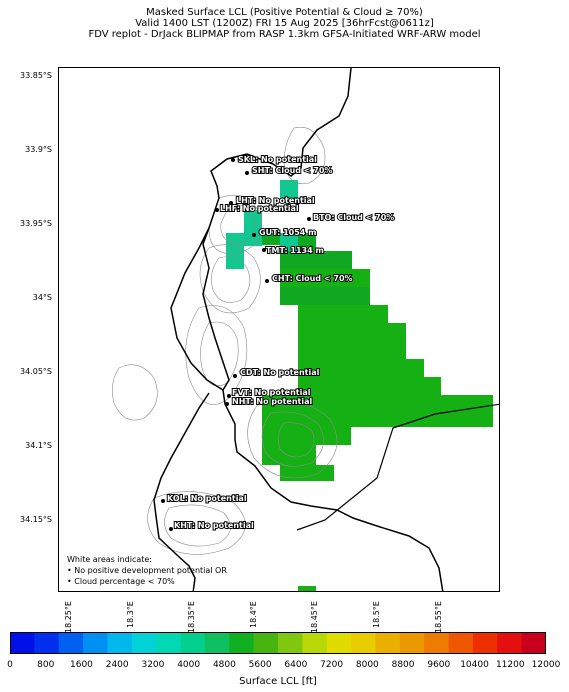 This screenshot has width=569, height=692. Describe the element at coordinates (292, 170) in the screenshot. I see `site-label-sht: SHT: Cloud < 70%` at that location.